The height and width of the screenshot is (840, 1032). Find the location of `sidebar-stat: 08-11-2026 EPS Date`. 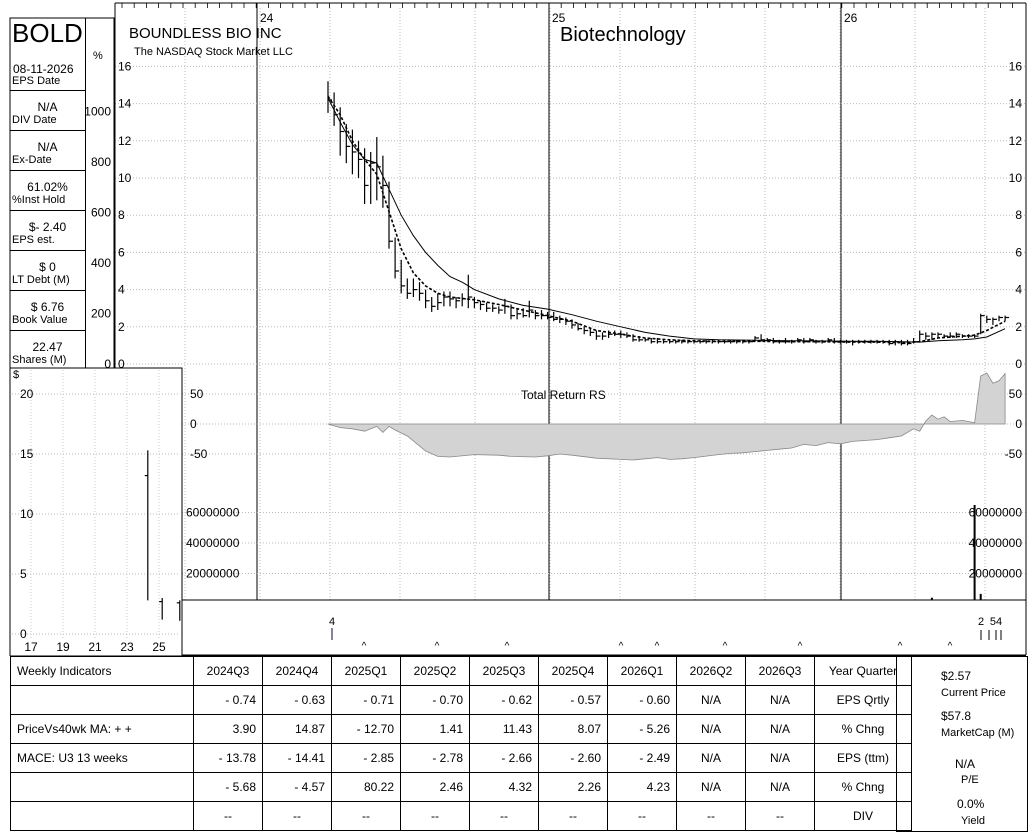

sidebar-stat: 08-11-2026 EPS Date is located at coordinates (47, 76).